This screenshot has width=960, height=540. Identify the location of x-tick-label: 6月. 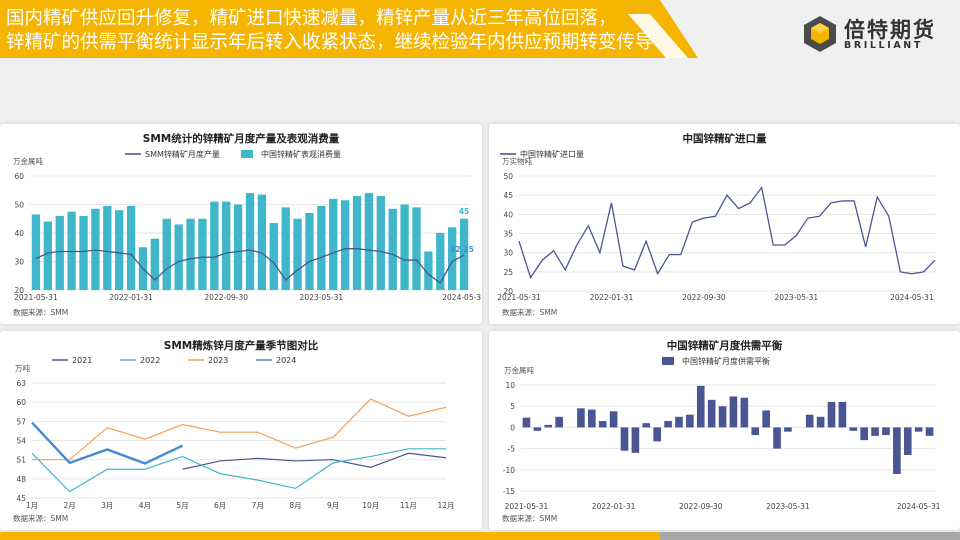
(220, 505).